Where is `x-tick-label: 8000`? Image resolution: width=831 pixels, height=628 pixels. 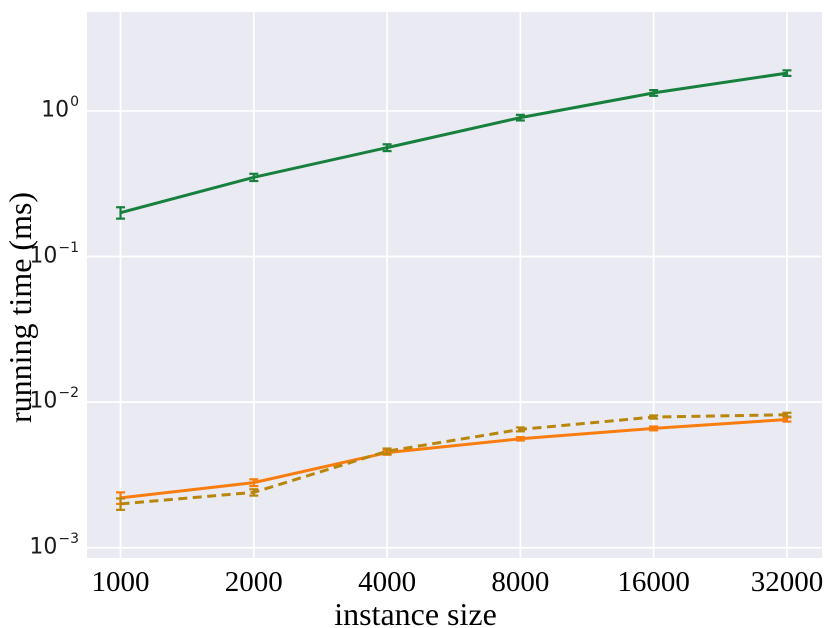
x-tick-label: 8000 is located at coordinates (520, 582).